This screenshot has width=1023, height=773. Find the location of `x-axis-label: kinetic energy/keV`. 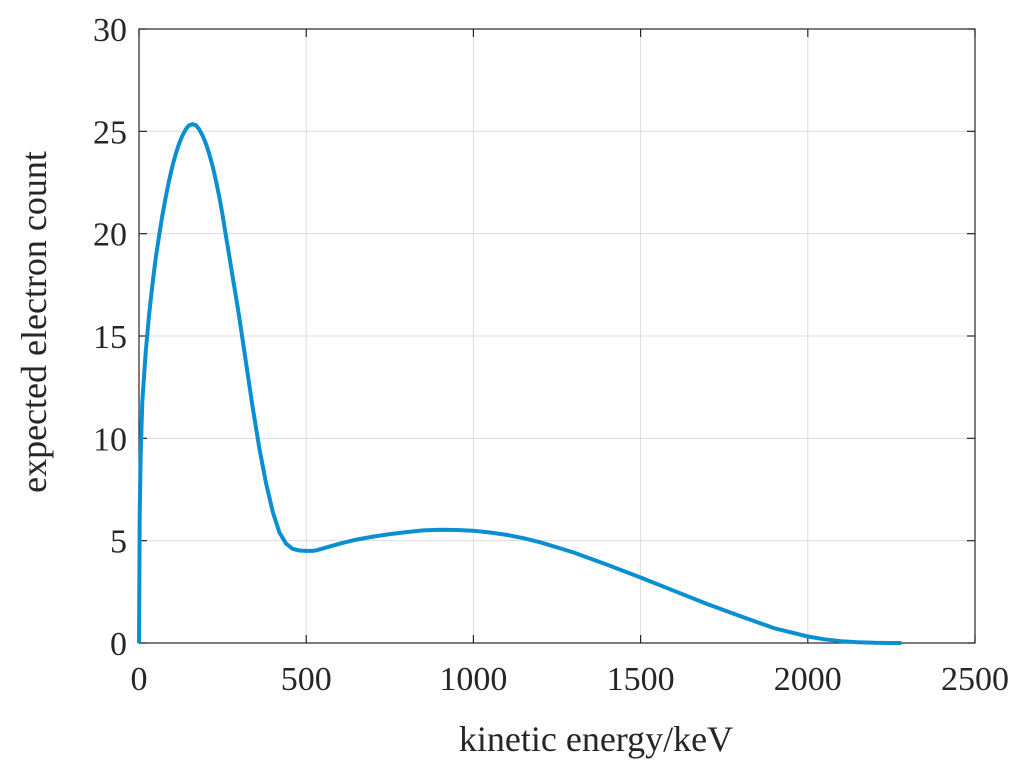

x-axis-label: kinetic energy/keV is located at coordinates (596, 739).